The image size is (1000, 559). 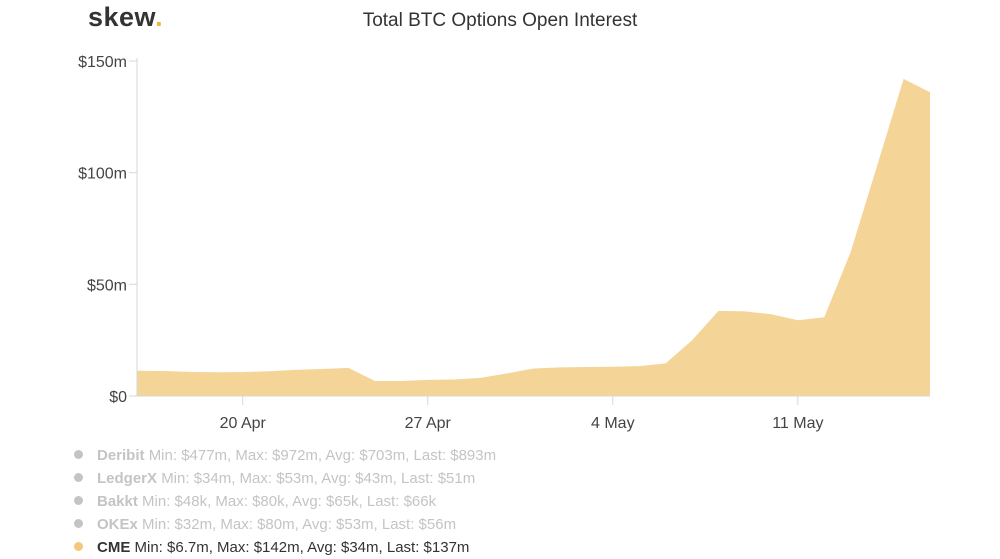 I want to click on skew-logo: skew., so click(x=125, y=17).